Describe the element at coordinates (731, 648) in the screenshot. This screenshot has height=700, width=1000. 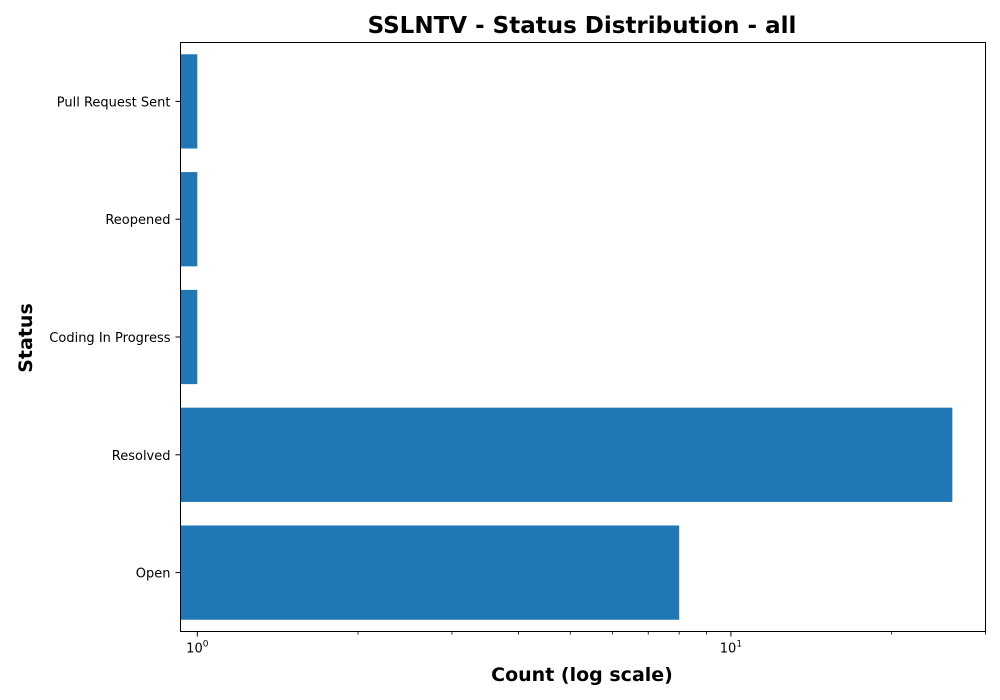
I see `x-tick-label: 10¹` at that location.